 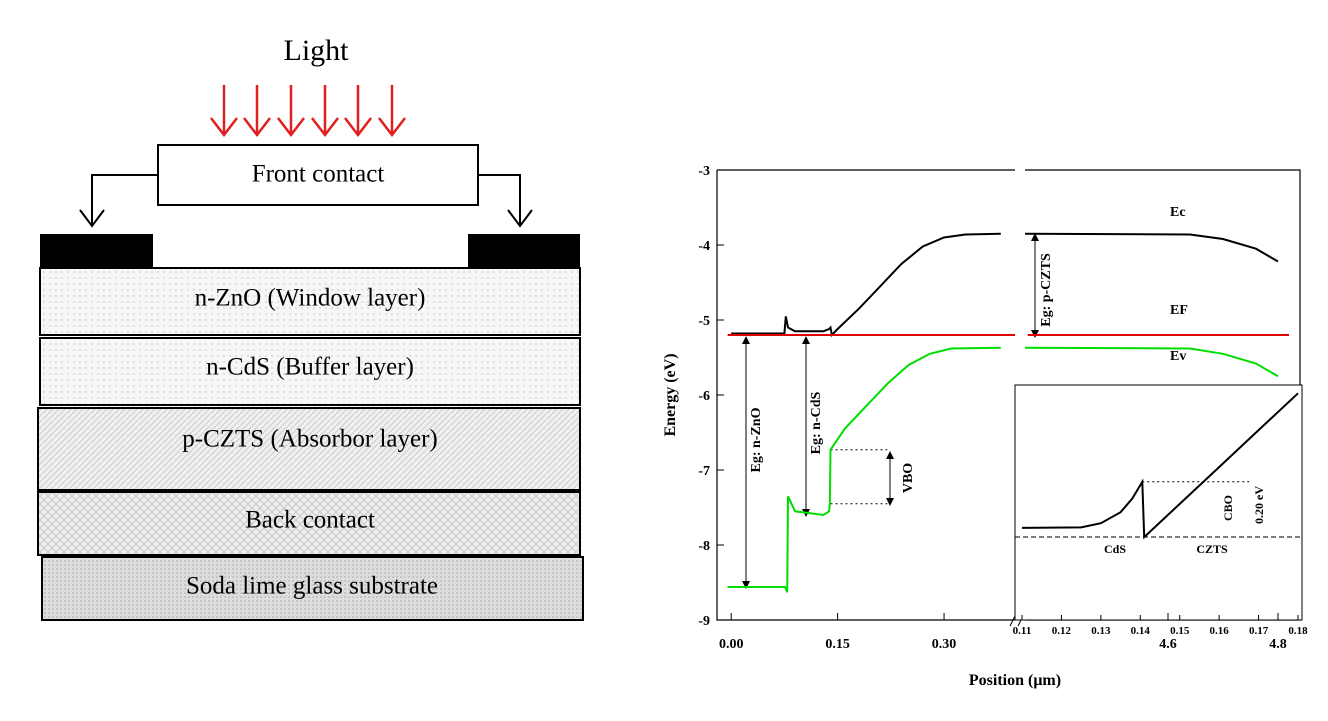 I want to click on annotation: CZTS, so click(x=1212, y=549).